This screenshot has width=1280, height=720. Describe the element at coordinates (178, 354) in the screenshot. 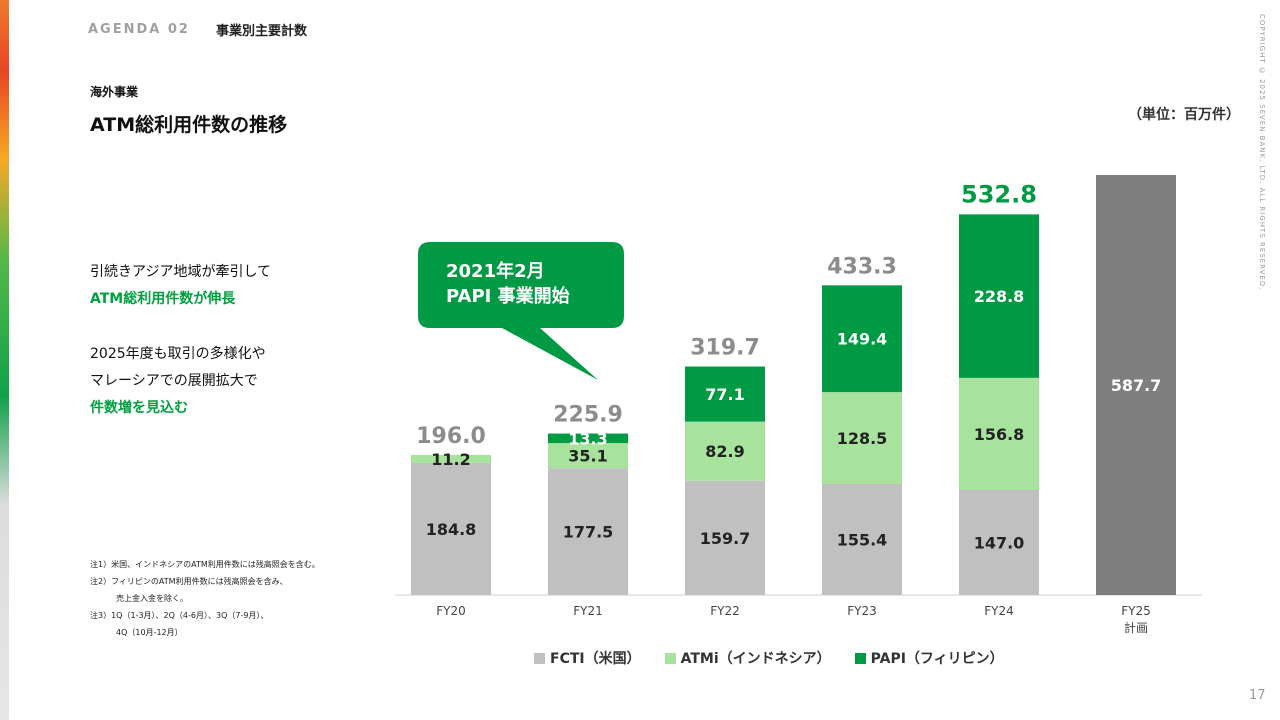

I see `description-line: 2025年度も取引の多様化や` at that location.